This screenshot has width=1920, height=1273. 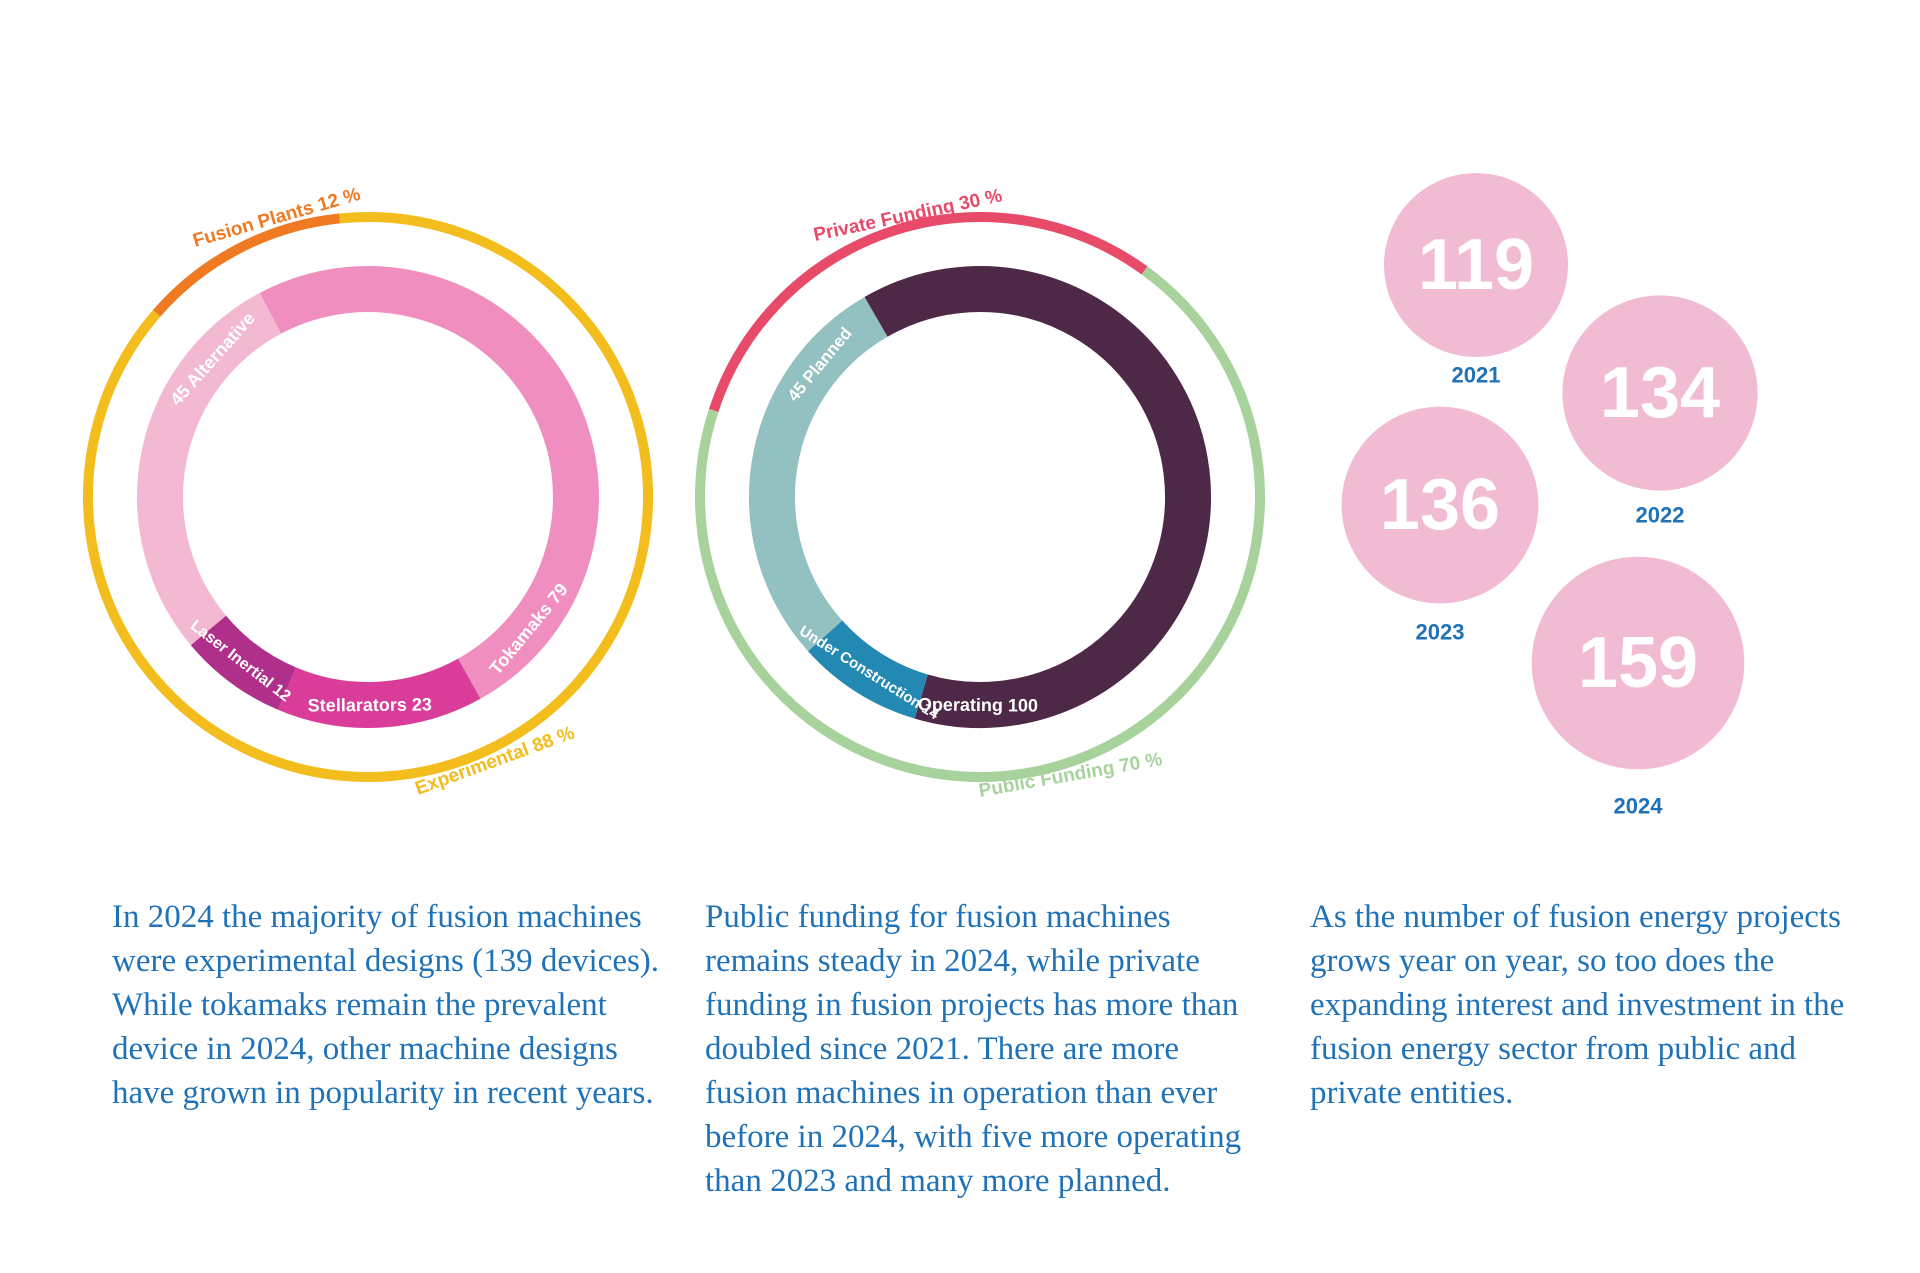 I want to click on bubble-2023, so click(x=1440, y=505).